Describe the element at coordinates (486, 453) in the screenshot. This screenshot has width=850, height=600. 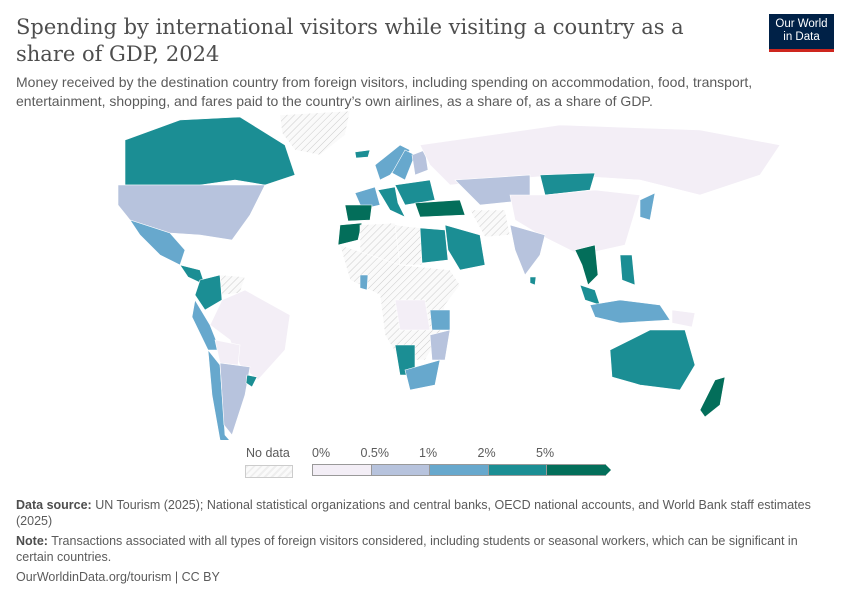
I see `legend-tick-label: 2%` at that location.